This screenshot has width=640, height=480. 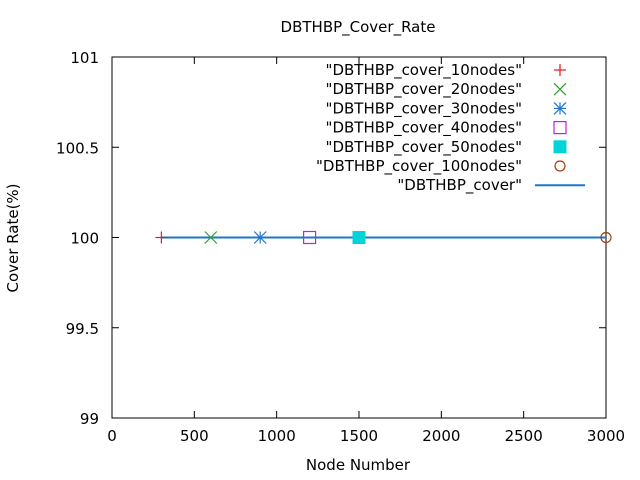 I want to click on series-layer, so click(x=383, y=237).